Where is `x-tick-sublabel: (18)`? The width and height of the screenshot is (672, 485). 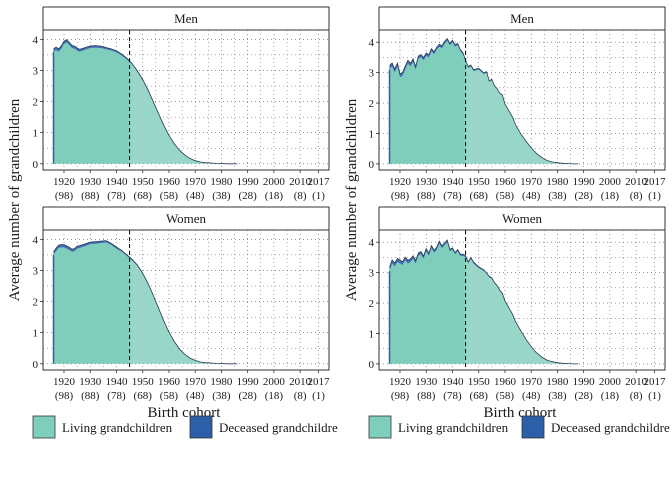 x-tick-sublabel: (18) is located at coordinates (610, 196).